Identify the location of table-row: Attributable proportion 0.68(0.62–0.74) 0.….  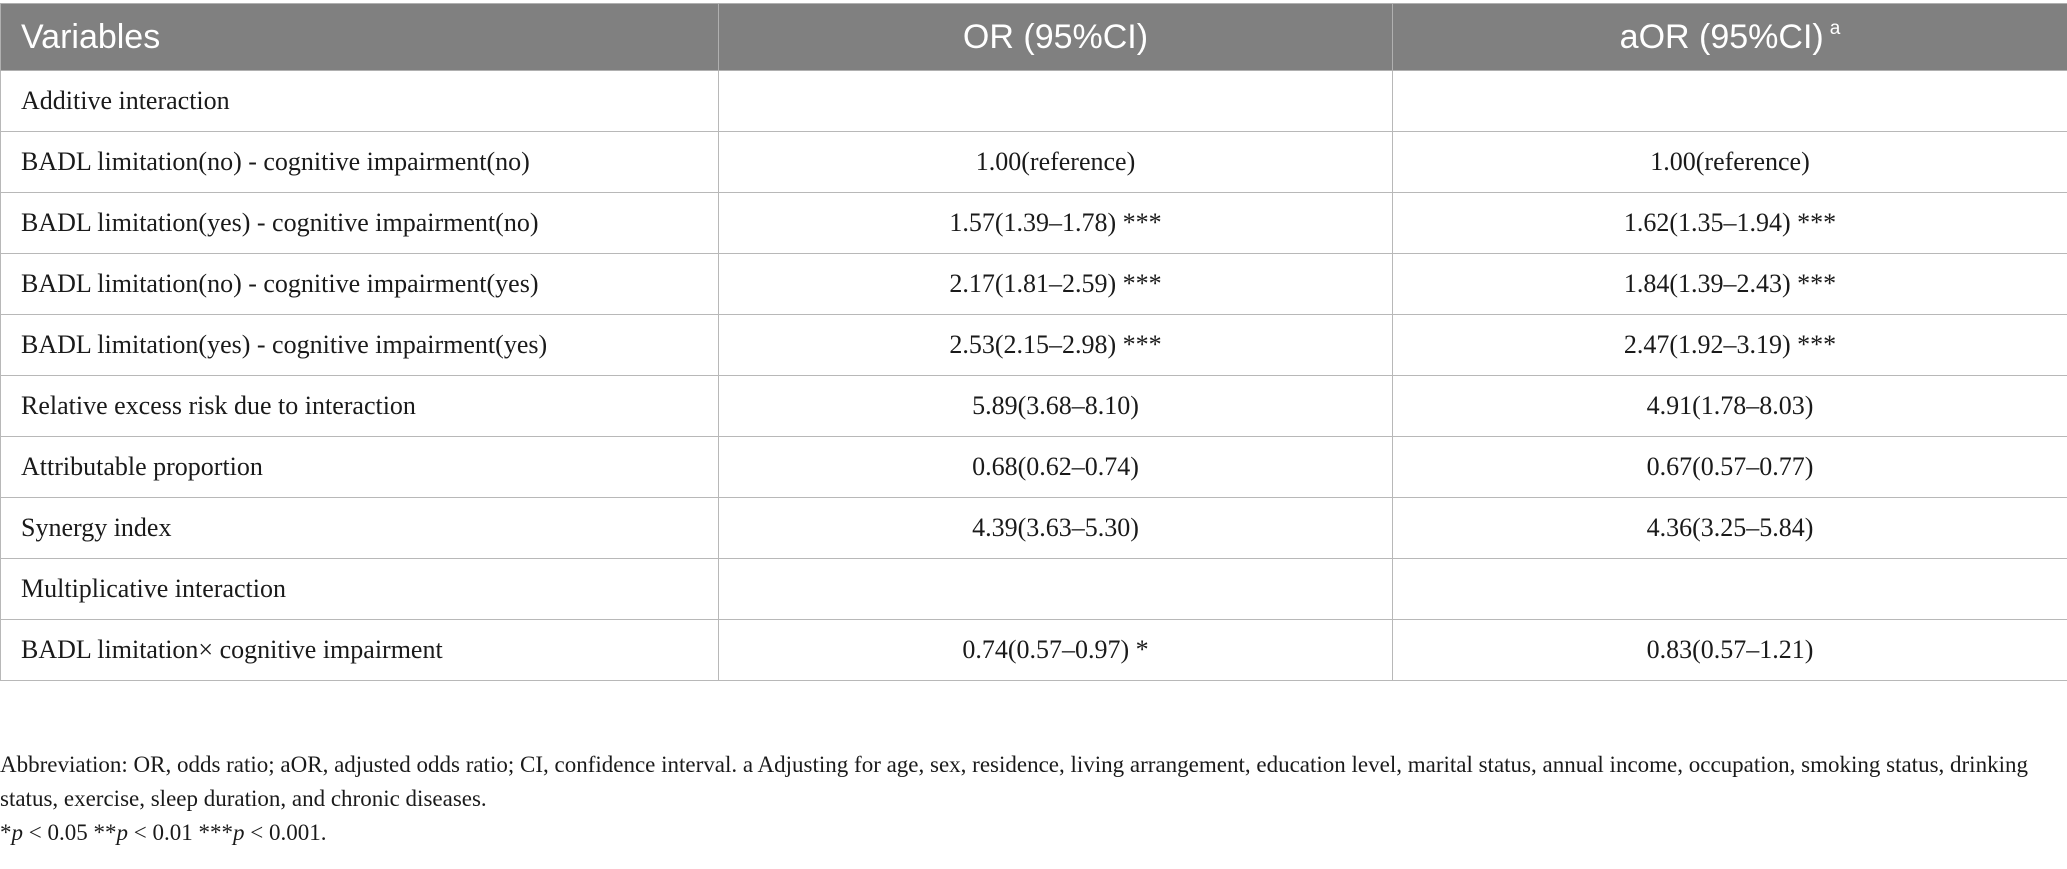
(1033, 467).